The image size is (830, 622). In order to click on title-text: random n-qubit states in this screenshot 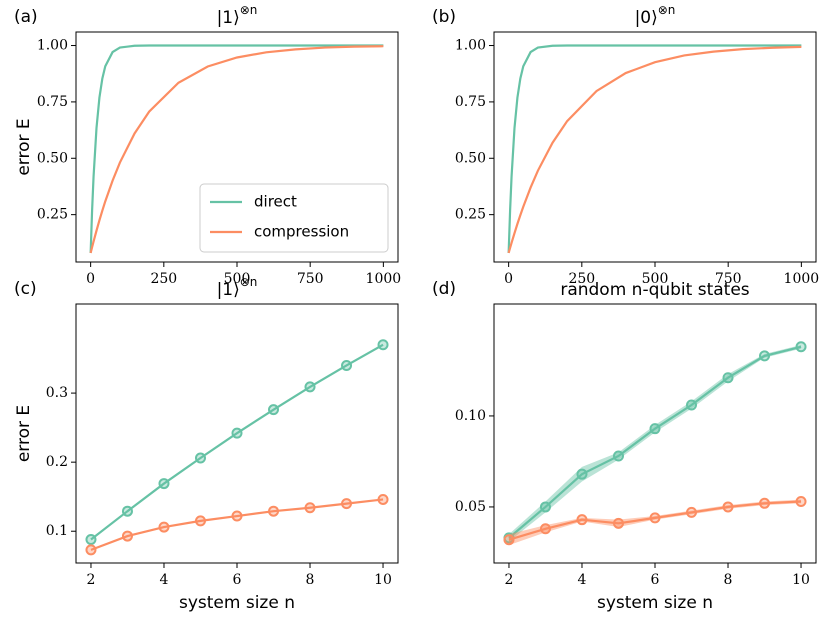, I will do `click(654, 290)`.